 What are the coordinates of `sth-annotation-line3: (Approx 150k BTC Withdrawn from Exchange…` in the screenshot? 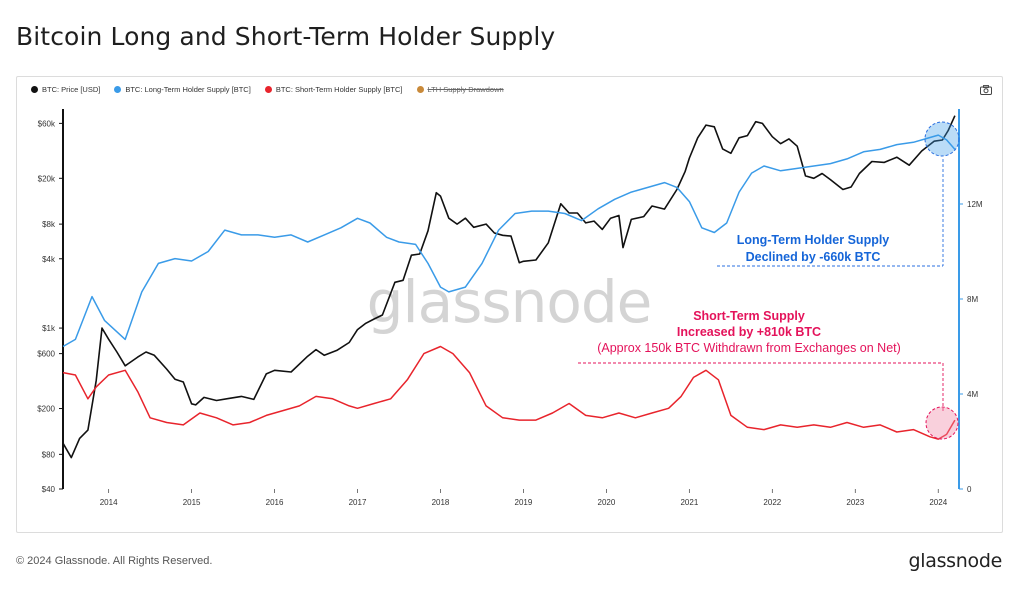 It's located at (749, 348).